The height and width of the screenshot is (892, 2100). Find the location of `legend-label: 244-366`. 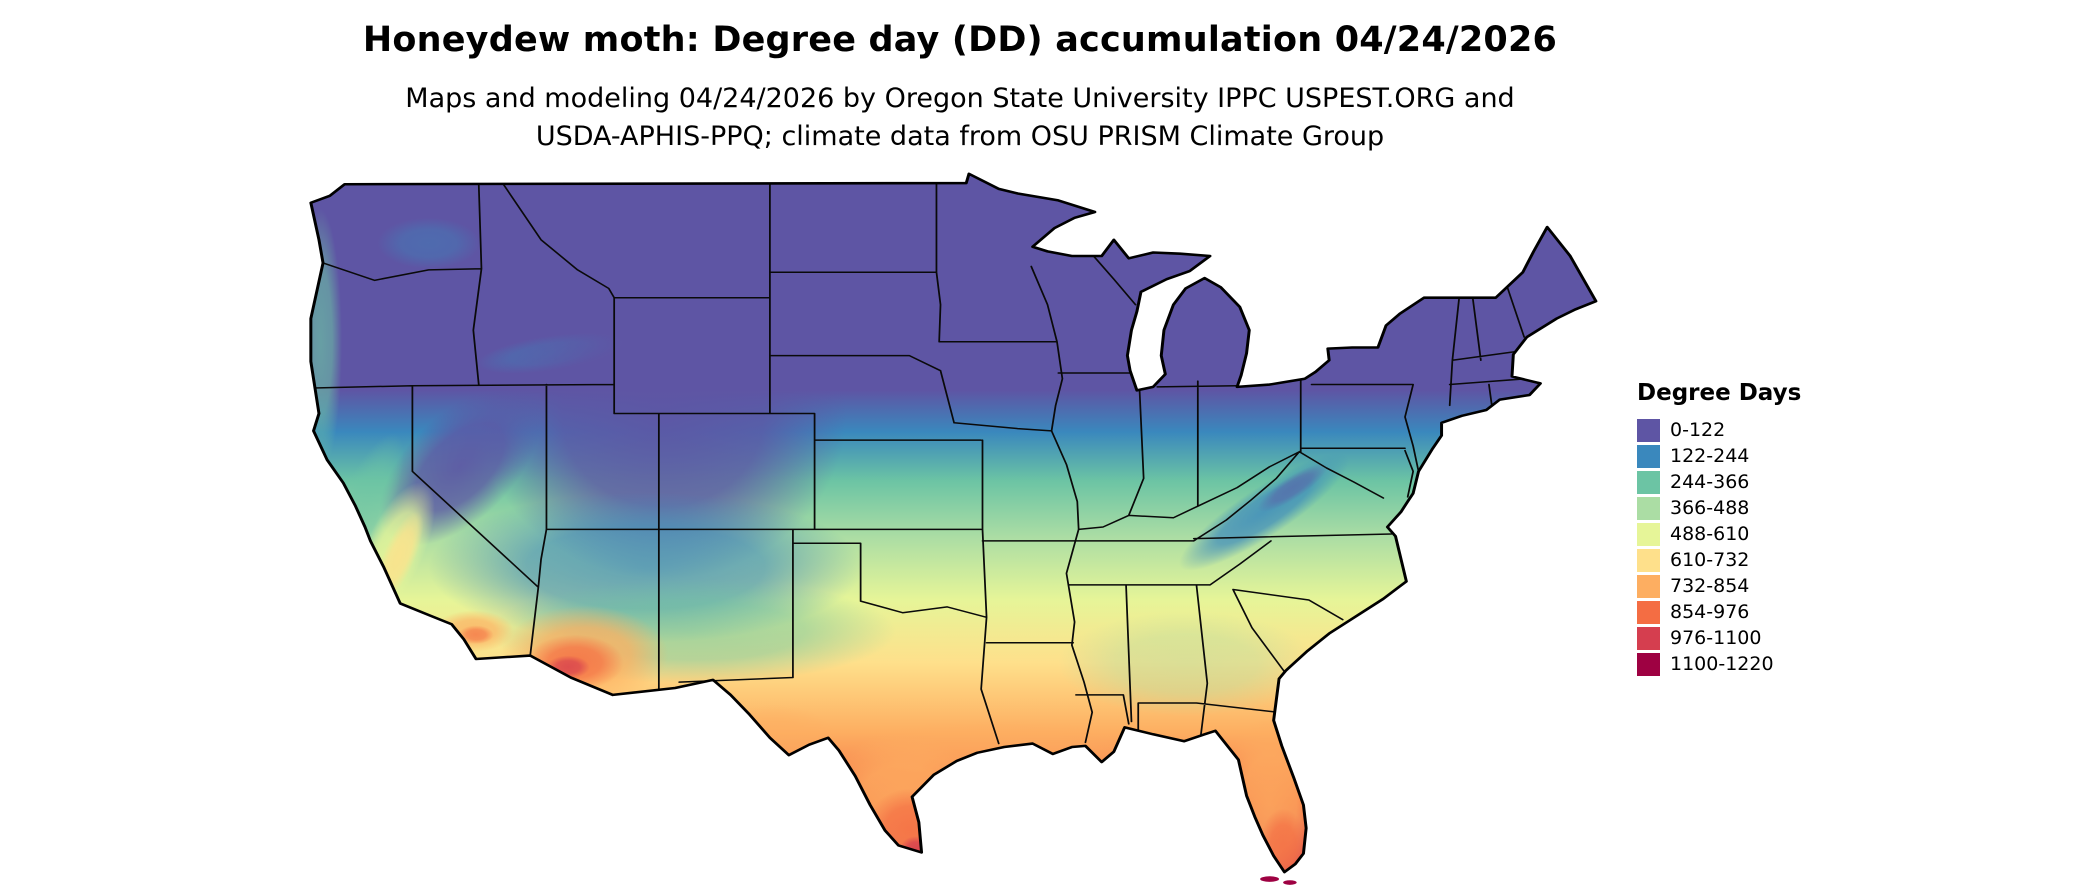

legend-label: 244-366 is located at coordinates (1710, 482).